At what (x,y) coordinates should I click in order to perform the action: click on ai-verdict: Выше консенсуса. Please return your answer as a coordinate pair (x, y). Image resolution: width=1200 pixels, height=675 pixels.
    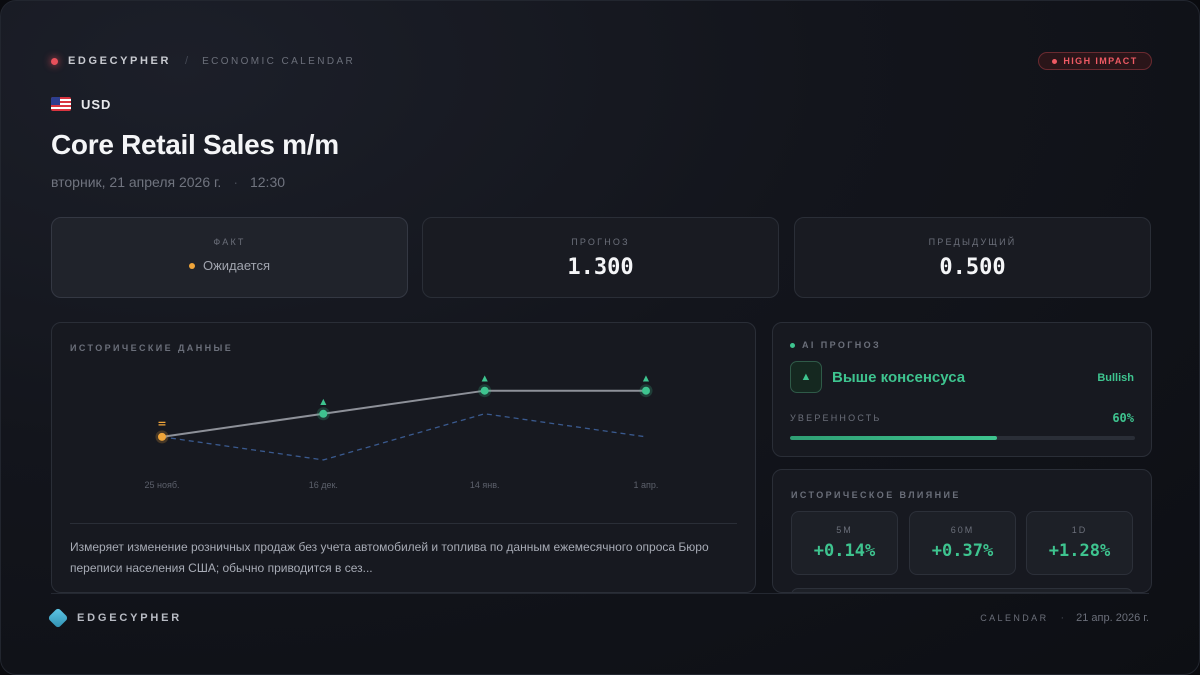
    Looking at the image, I should click on (899, 377).